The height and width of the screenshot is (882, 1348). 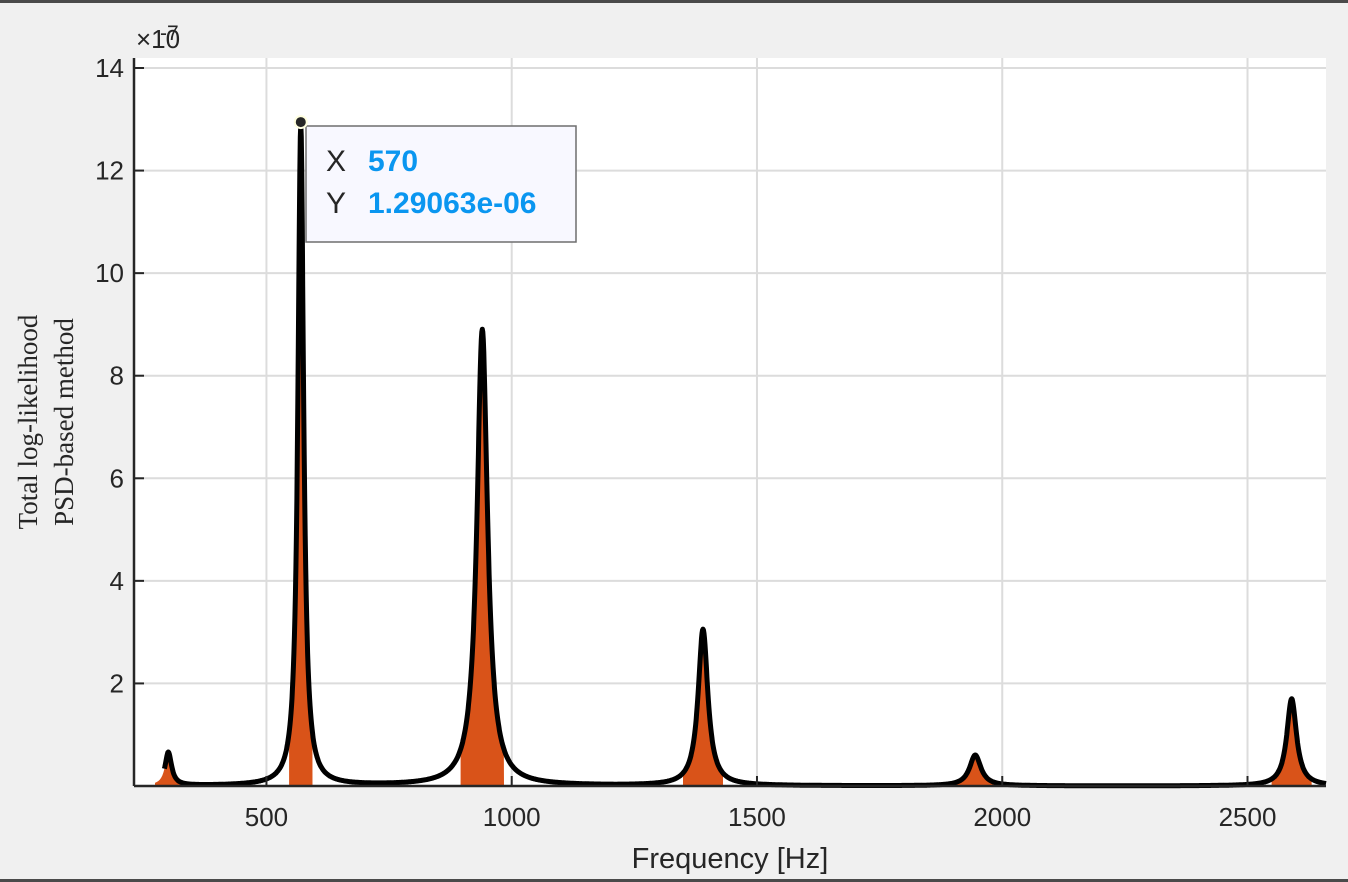 I want to click on datatip-y-key: Y, so click(x=336, y=203).